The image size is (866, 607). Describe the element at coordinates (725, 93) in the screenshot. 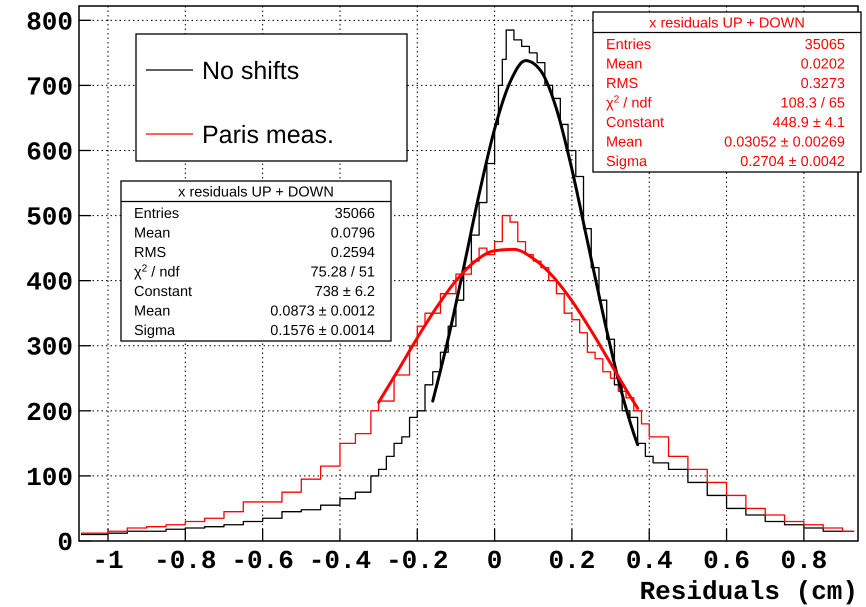

I see `text: x residuals UP + DOWN Entries 35065 Mean 0.0202 RMS 0.3273 χ$^{2}$ / ndf 108.3 / 65 Constant 448.9 ± 4.1 Mean 0.03052 ± 0.00269 Sigma 0.2704 ± 0.0042` at that location.